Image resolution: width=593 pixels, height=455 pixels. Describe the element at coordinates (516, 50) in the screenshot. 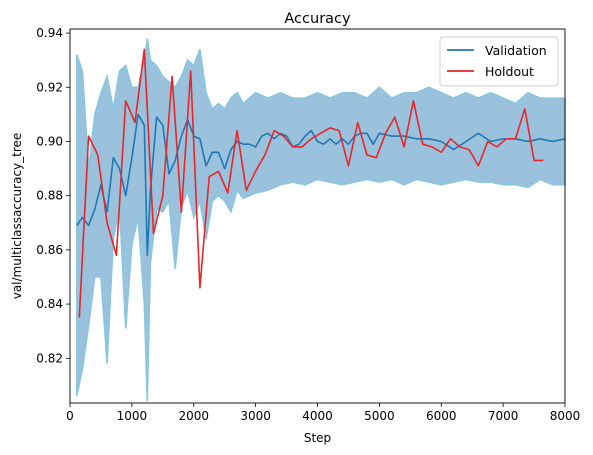

I see `legend-label-validation: Validation` at that location.